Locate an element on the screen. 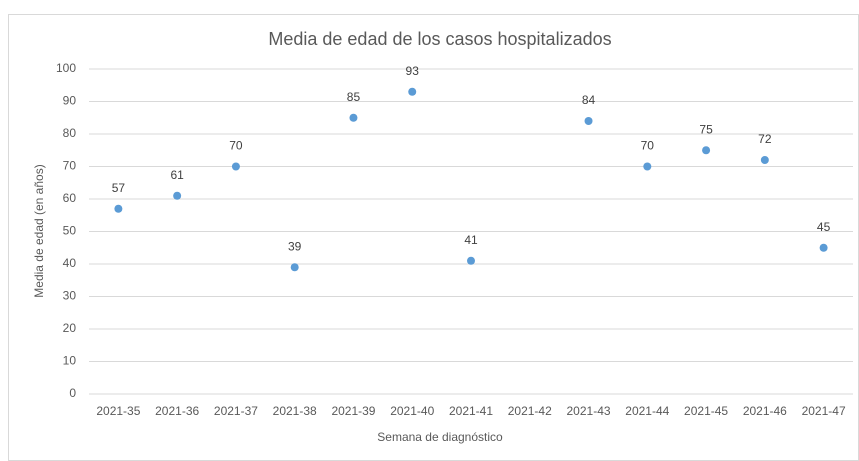 This screenshot has height=461, width=859. data-label: 61 is located at coordinates (177, 175).